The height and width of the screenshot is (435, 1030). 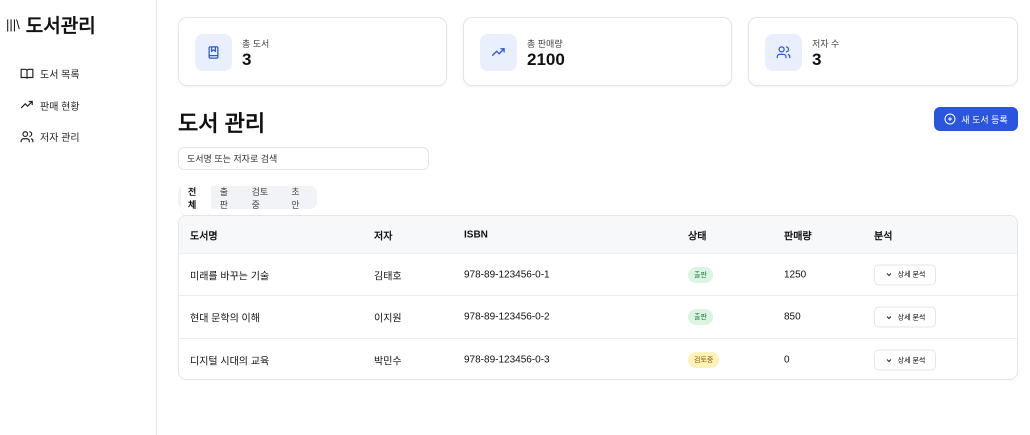 I want to click on add-book-button: 새 도서 등록, so click(x=976, y=119).